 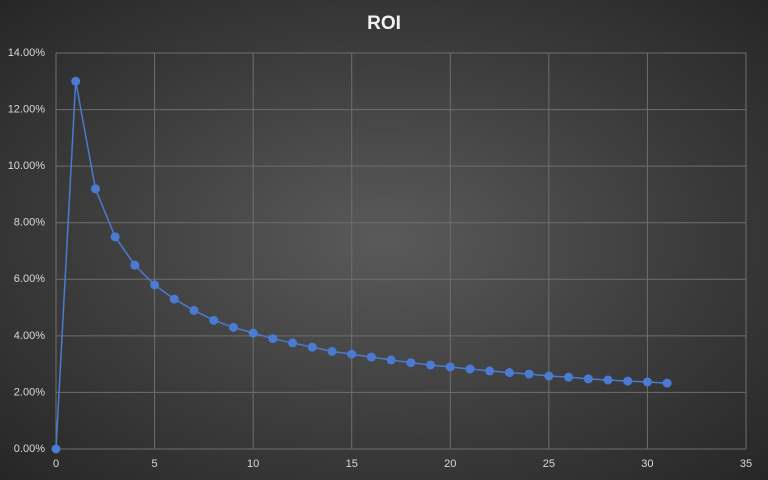 I want to click on y-tick-label: 4.00%, so click(x=29, y=336).